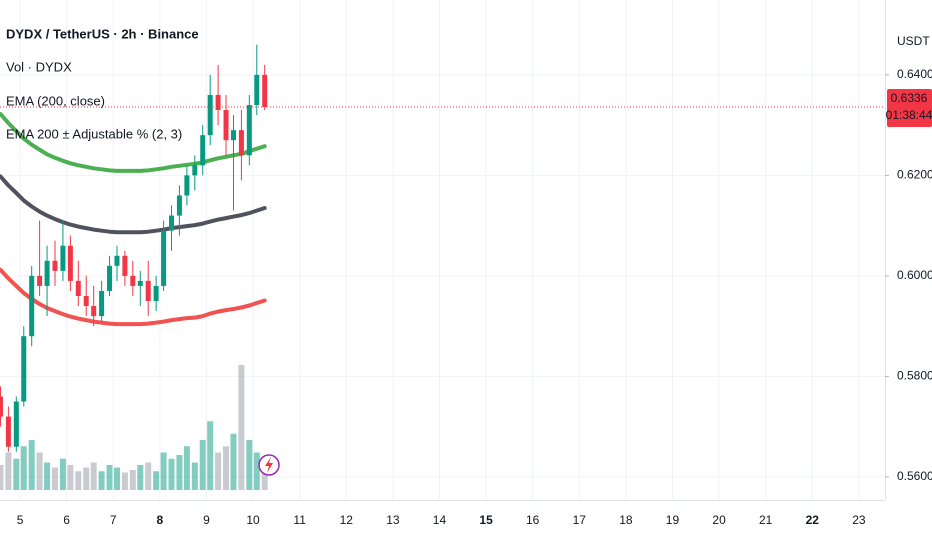  Describe the element at coordinates (914, 74) in the screenshot. I see `y-tick-label: 0.6400` at that location.